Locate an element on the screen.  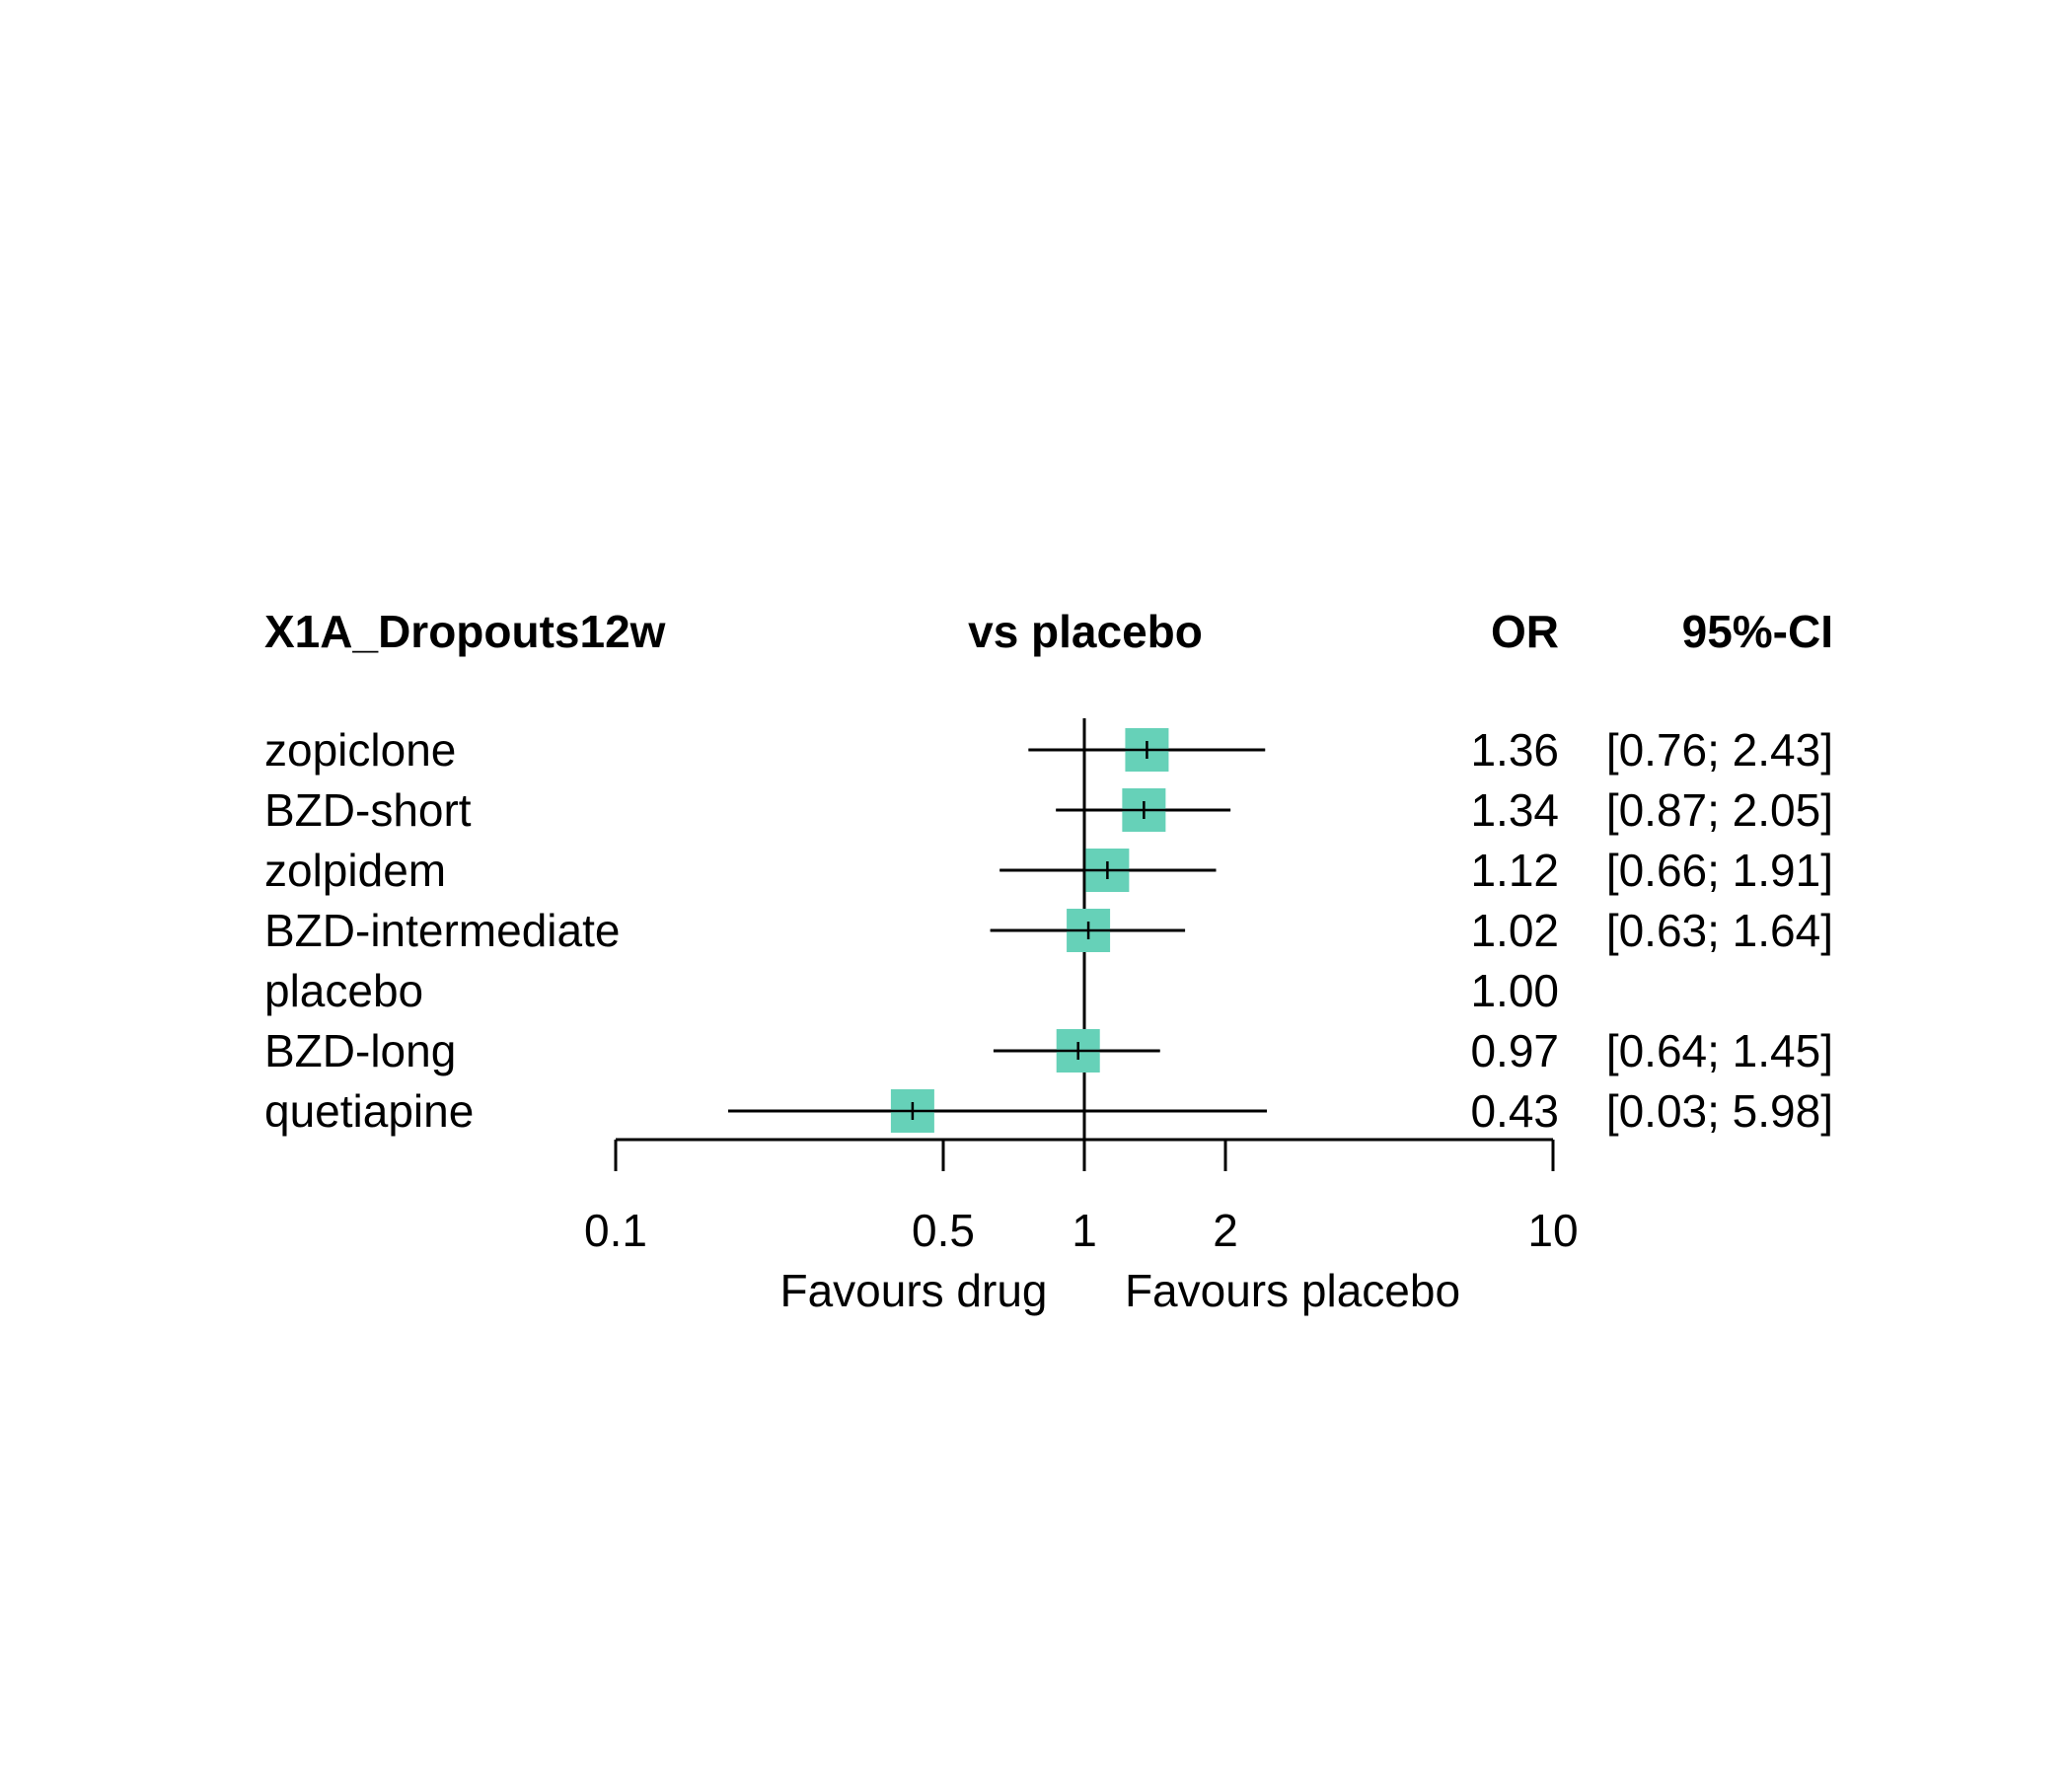
or-value: 1.12 is located at coordinates (1514, 870).